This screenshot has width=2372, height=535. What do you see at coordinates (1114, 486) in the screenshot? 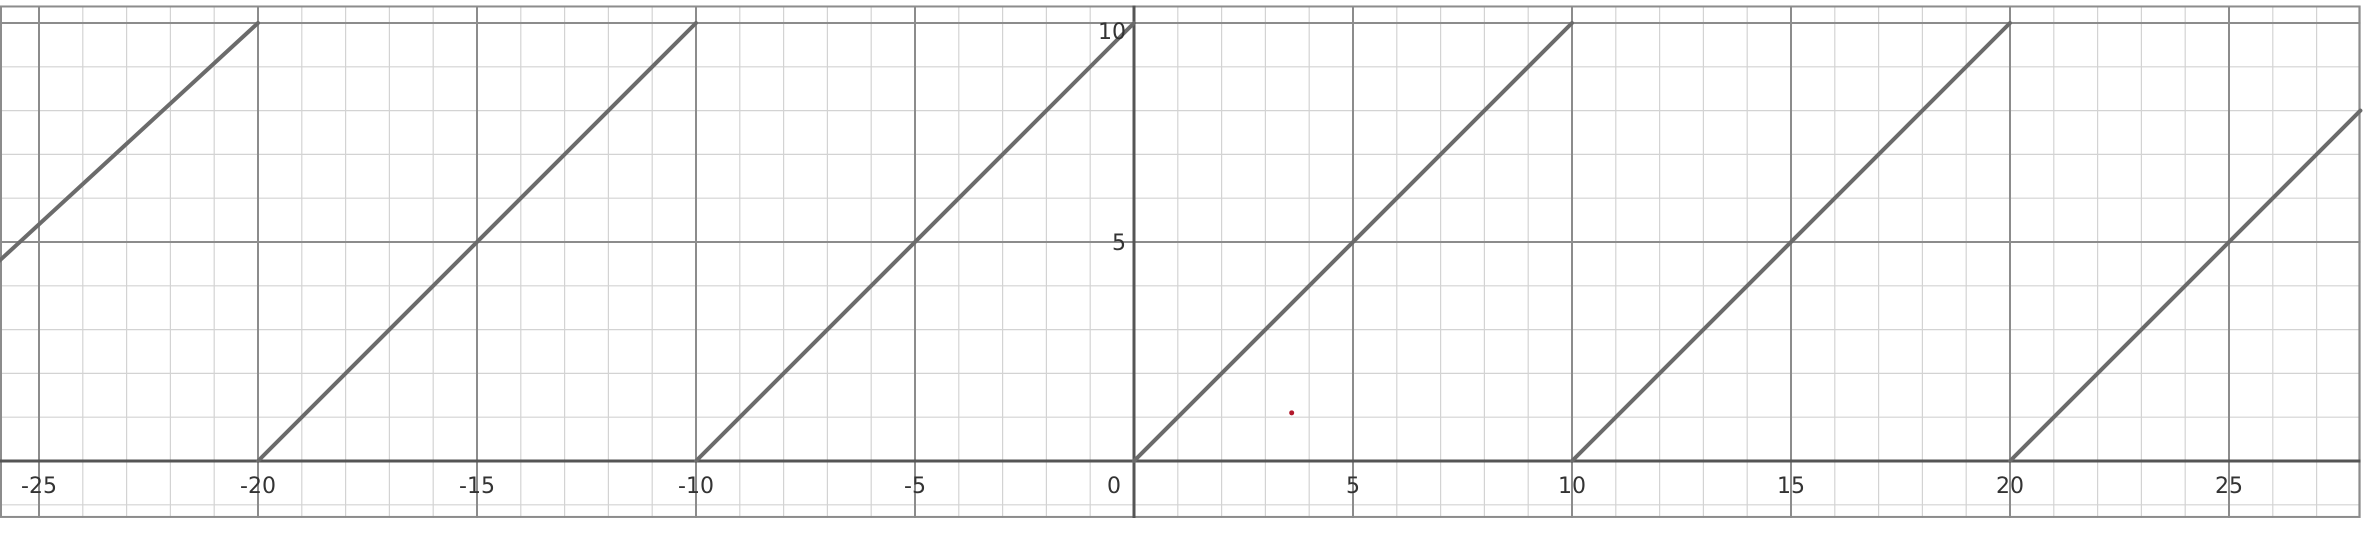
I see `x-tick-label: 0` at bounding box center [1114, 486].